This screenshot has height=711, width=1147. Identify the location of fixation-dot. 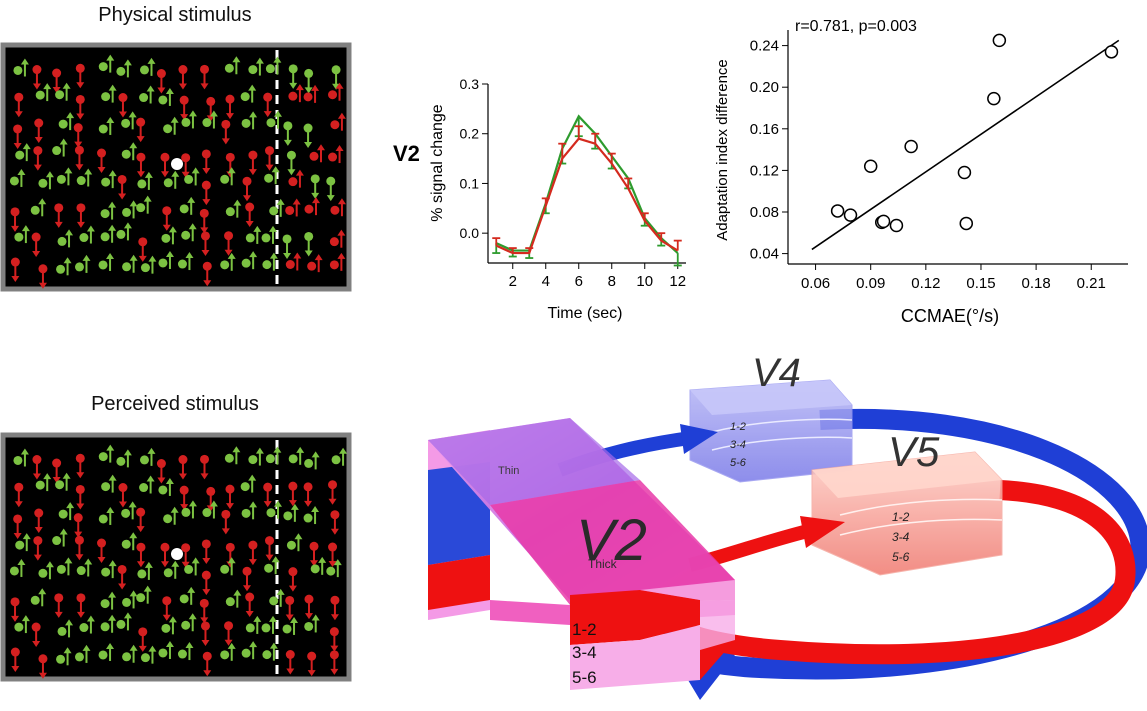
(177, 164).